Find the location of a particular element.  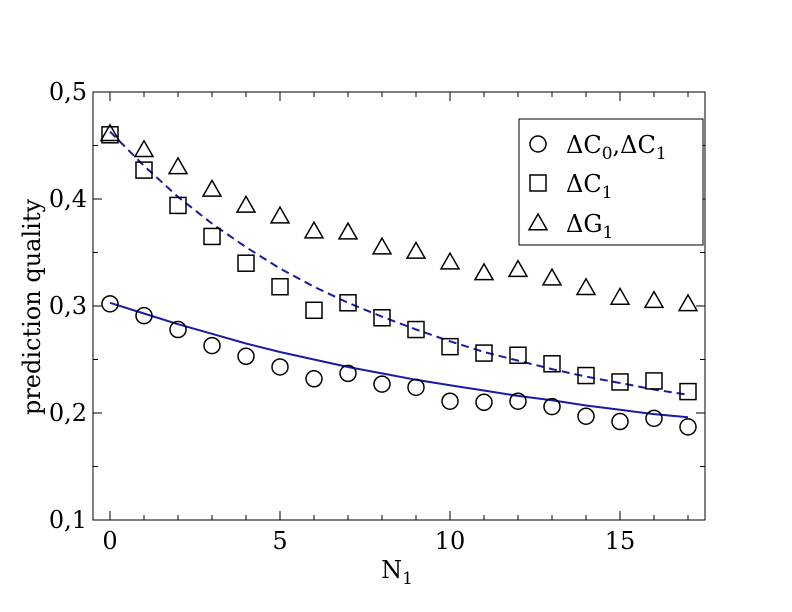

y-tick-label: 0,1 is located at coordinates (68, 520).